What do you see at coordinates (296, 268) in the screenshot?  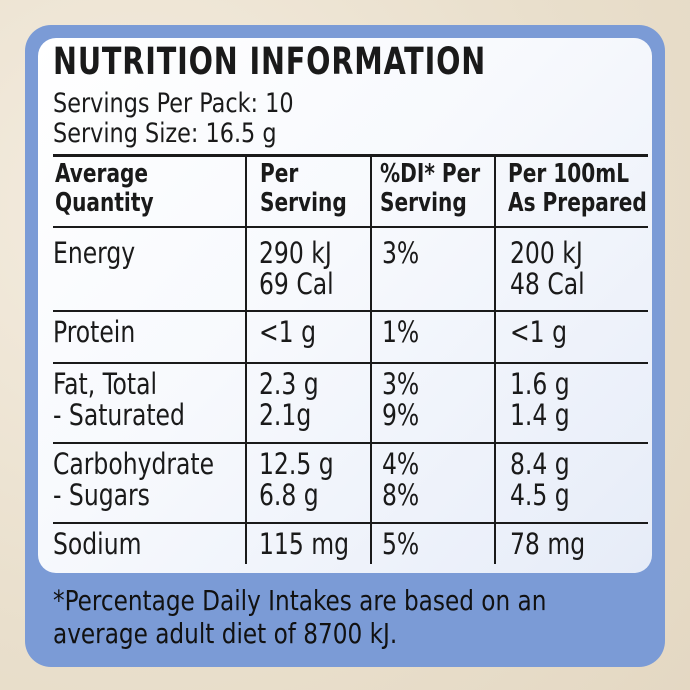 I see `row-energy-per-serving: 290 kJ 69 Cal` at bounding box center [296, 268].